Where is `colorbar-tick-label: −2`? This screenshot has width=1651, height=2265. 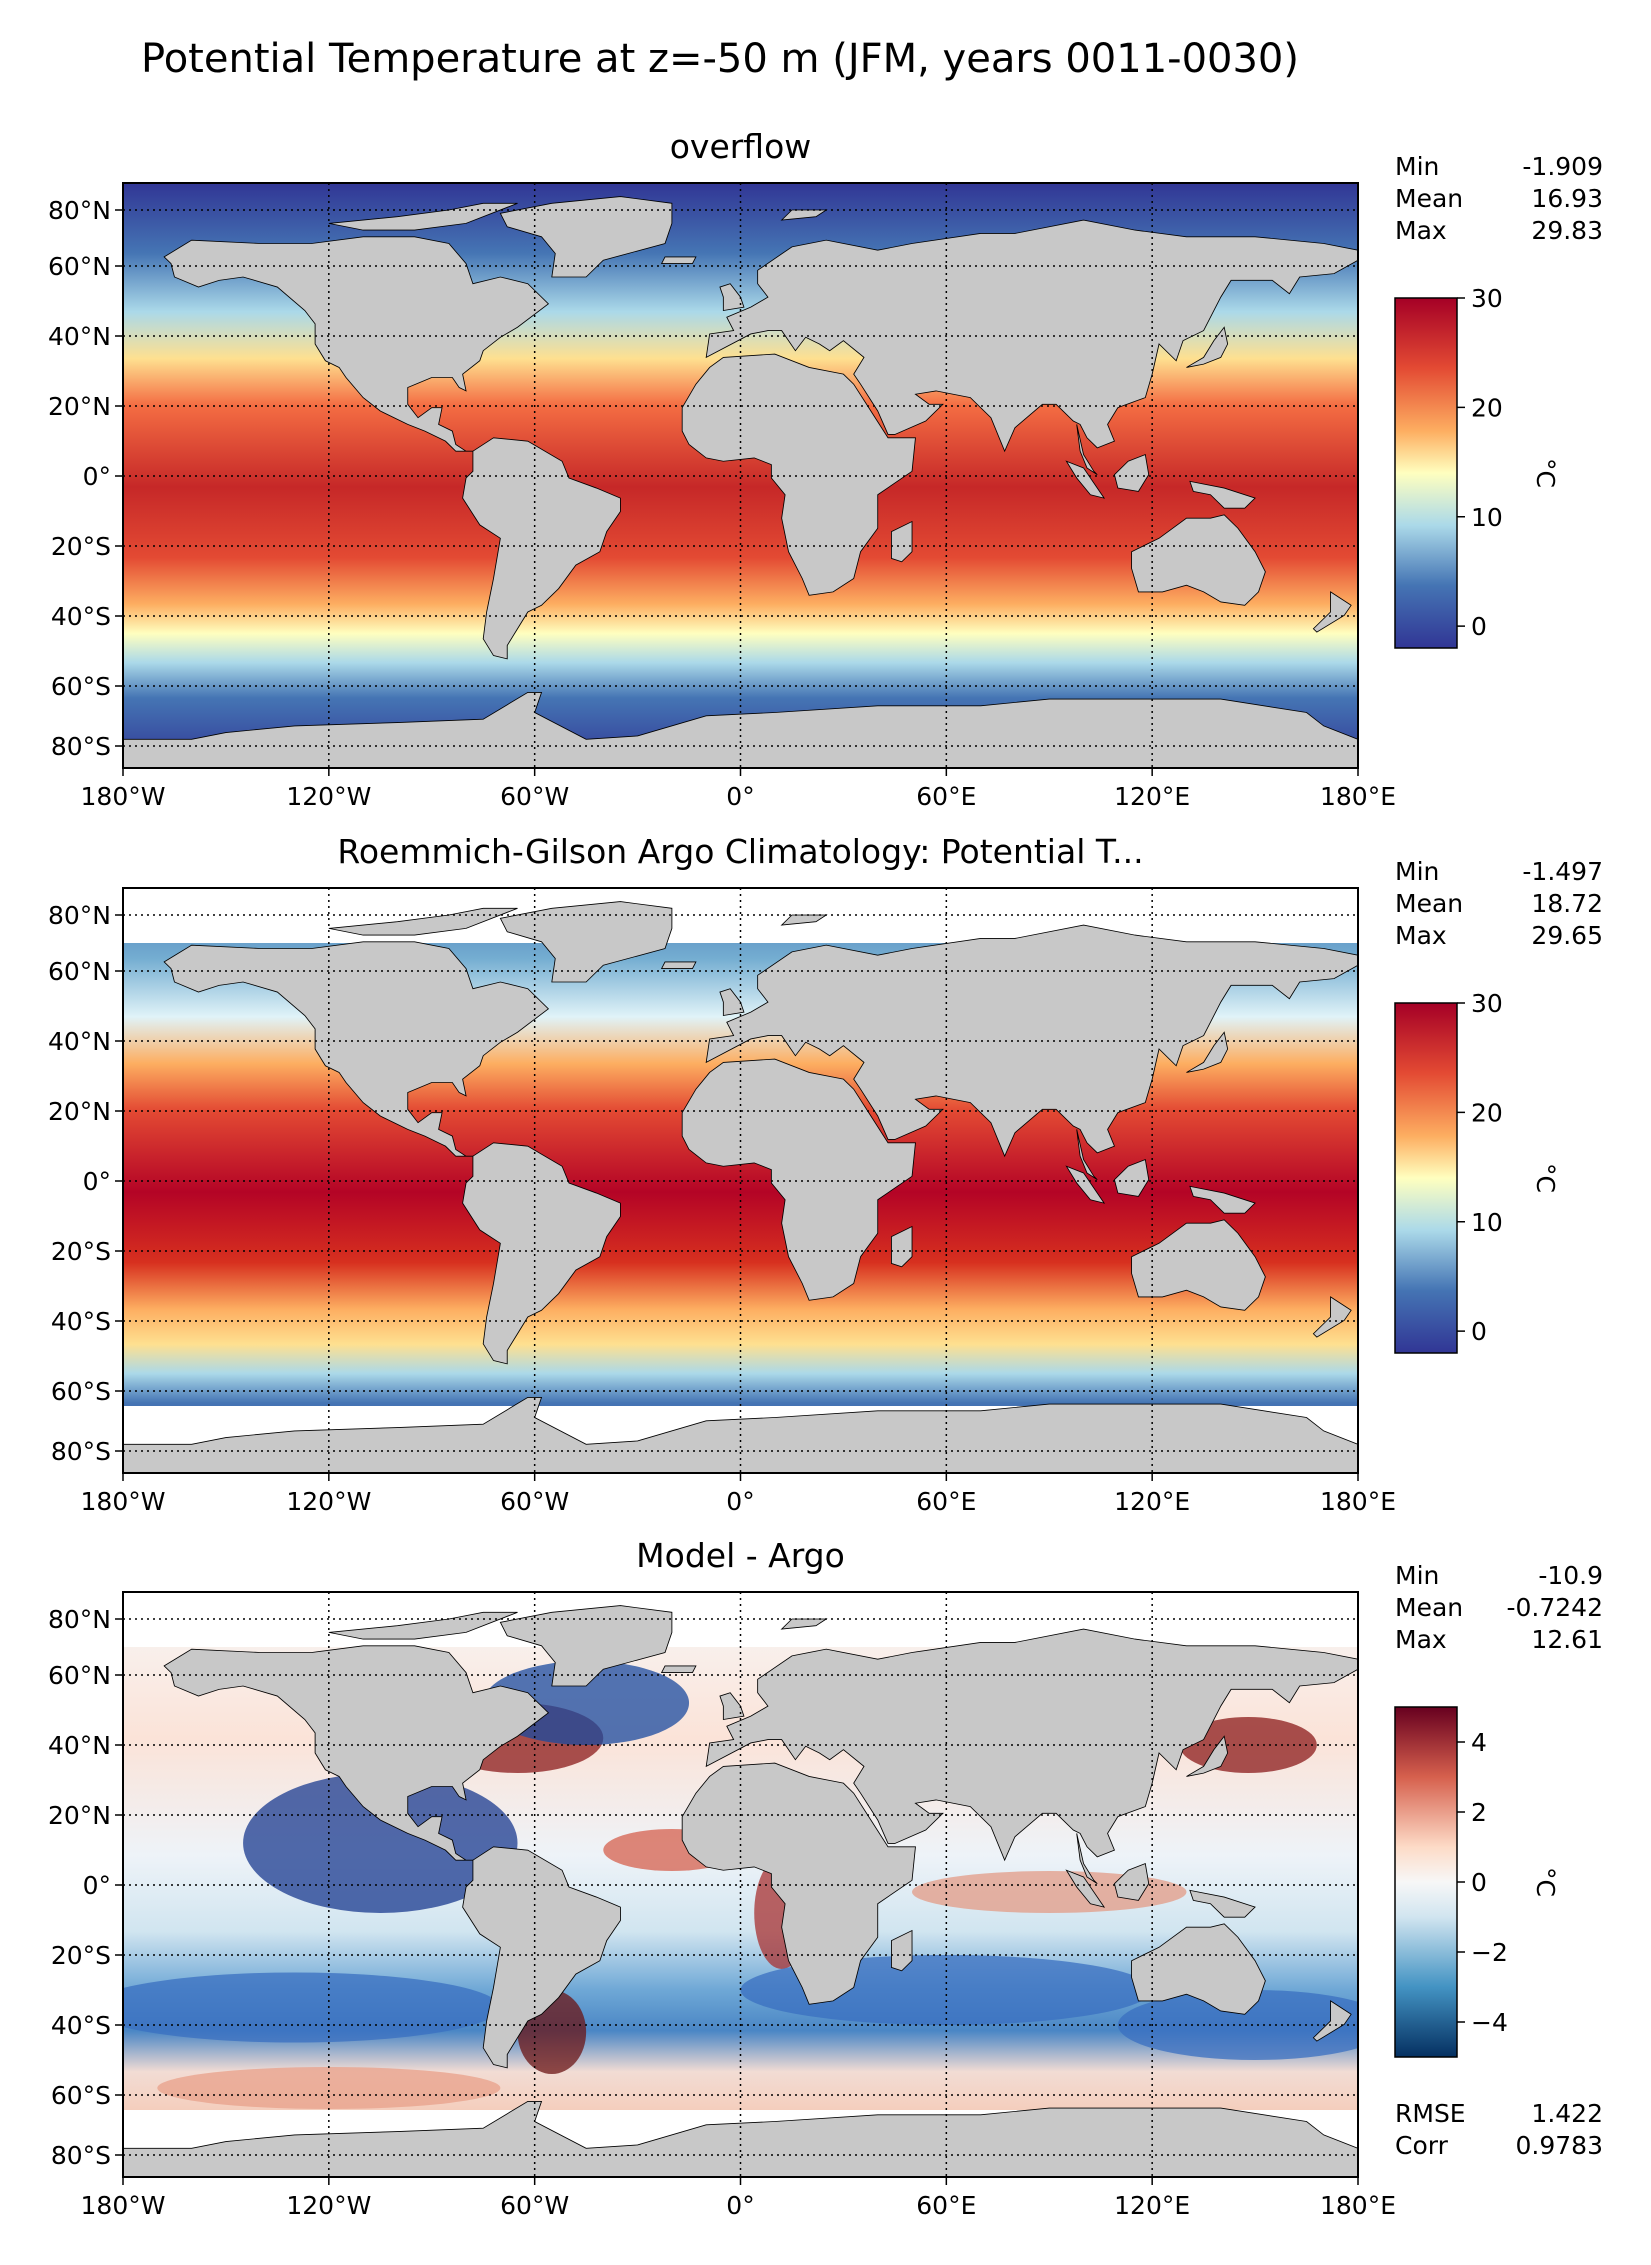
colorbar-tick-label: −2 is located at coordinates (1489, 1952).